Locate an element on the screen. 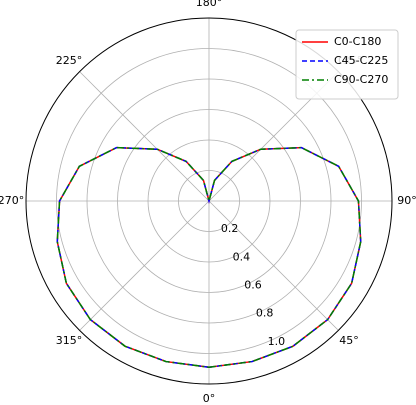  r-tick-label: 0.4 is located at coordinates (242, 256).